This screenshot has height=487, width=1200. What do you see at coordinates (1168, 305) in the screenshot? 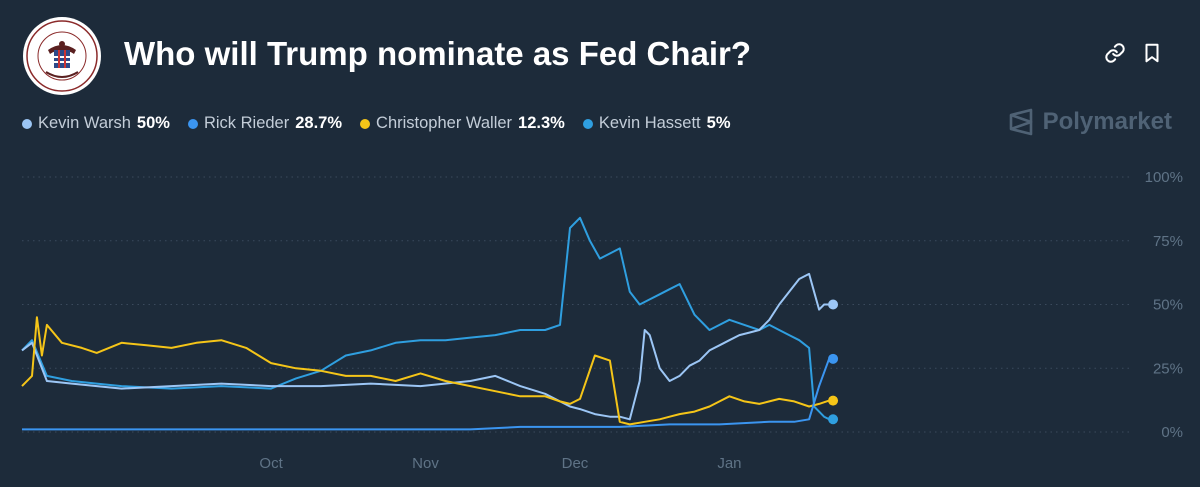
I see `y-tick-label: 50%` at bounding box center [1168, 305].